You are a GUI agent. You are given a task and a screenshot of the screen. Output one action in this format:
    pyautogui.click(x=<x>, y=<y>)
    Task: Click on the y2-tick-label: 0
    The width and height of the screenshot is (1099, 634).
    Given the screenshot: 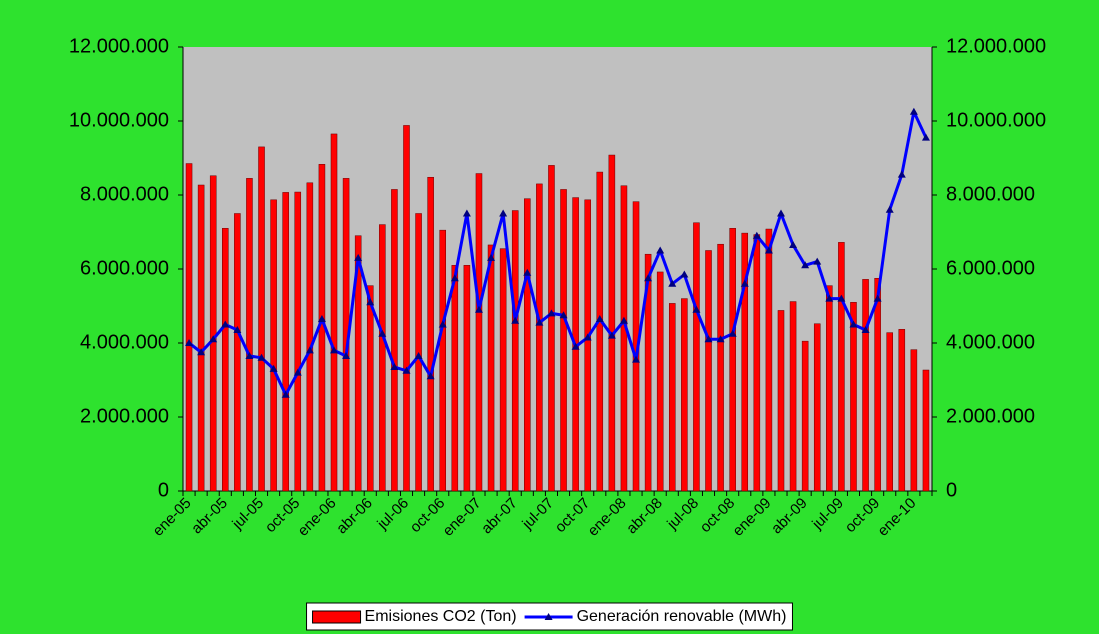 What is the action you would take?
    pyautogui.click(x=951, y=490)
    